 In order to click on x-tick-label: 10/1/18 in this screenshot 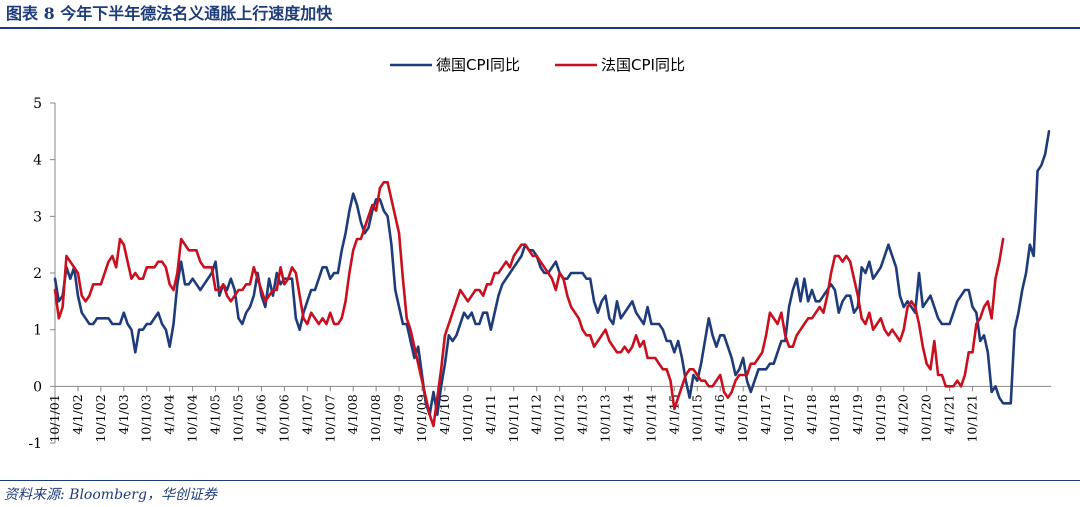, I will do `click(834, 418)`.